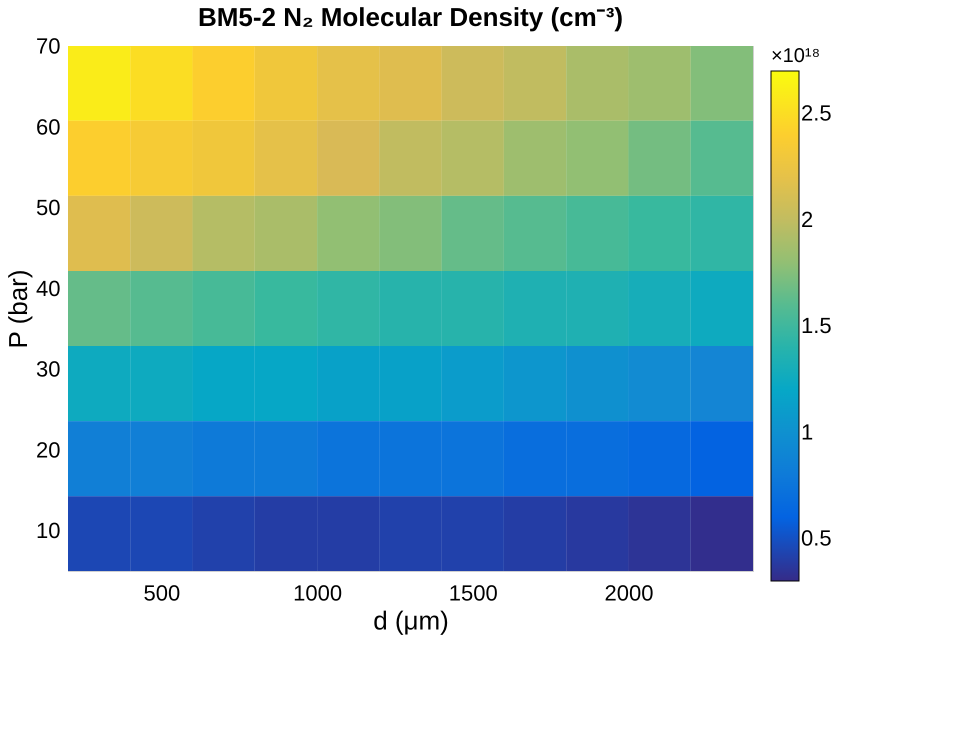  I want to click on y-tick-label: 30, so click(48, 369).